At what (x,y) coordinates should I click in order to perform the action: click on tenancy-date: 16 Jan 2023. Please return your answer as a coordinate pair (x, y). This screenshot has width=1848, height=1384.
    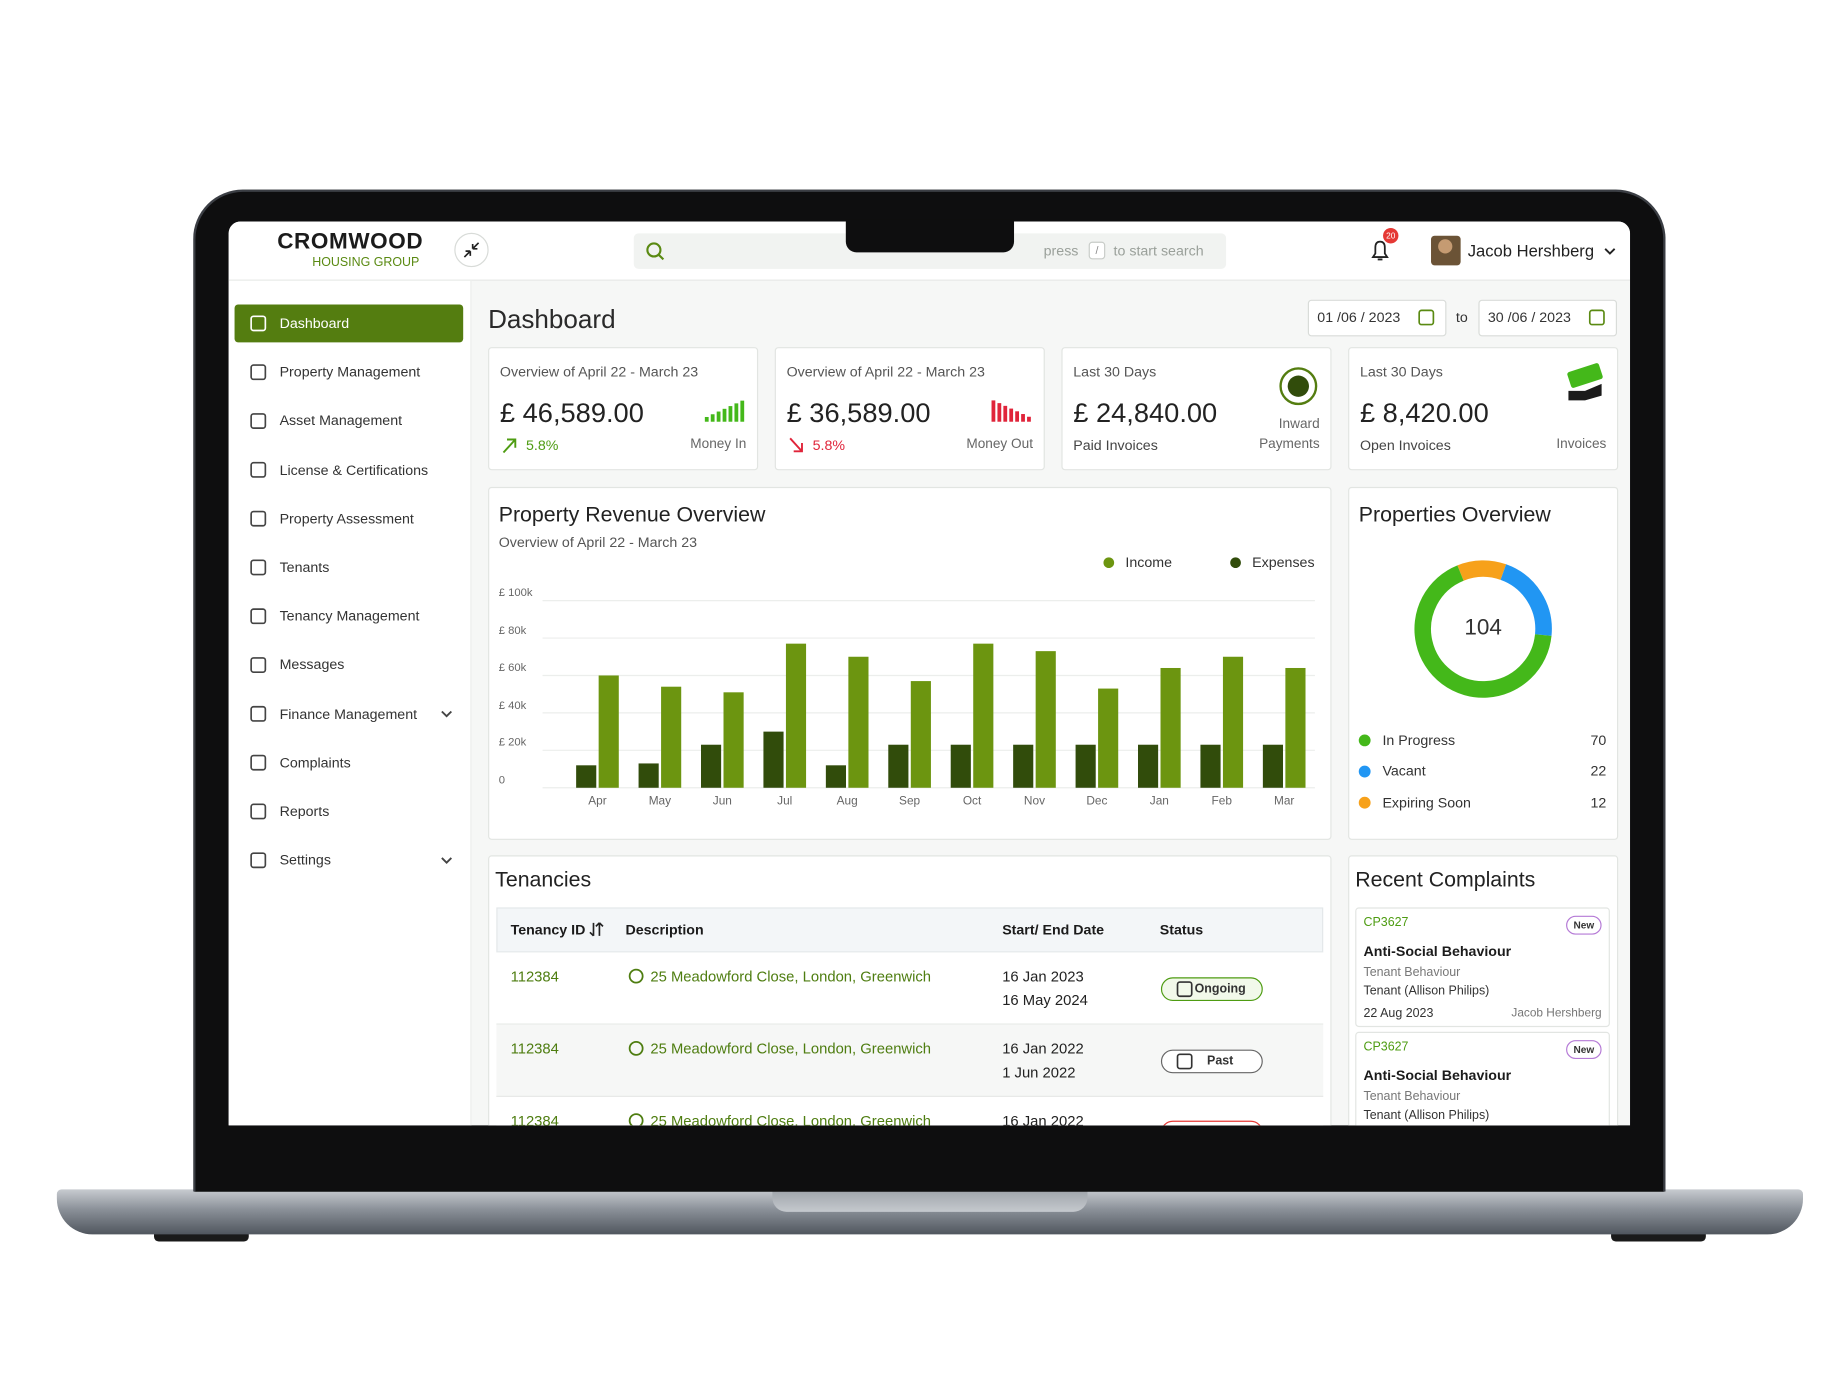
    Looking at the image, I should click on (1043, 977).